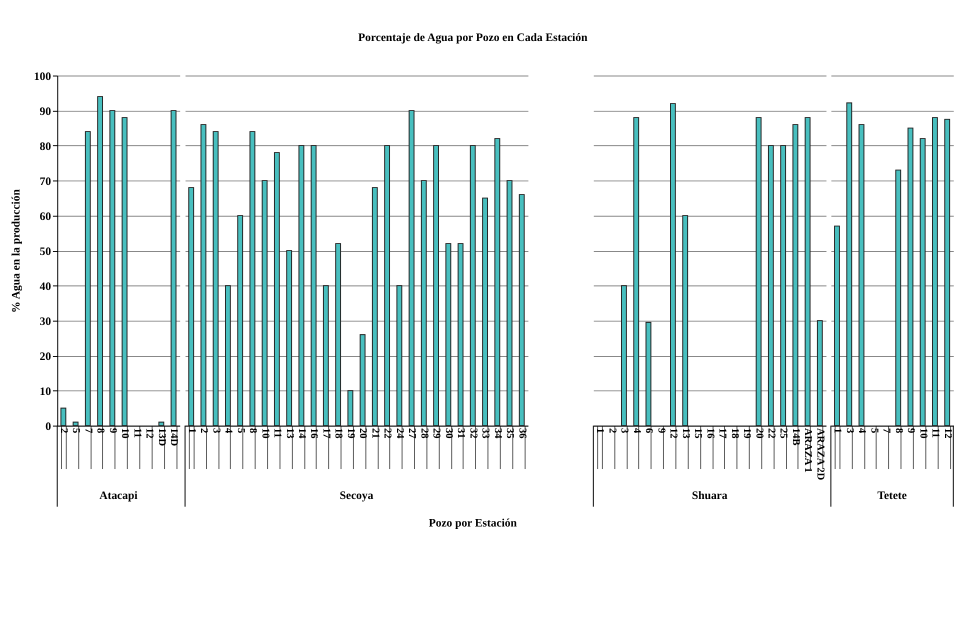  Describe the element at coordinates (46, 146) in the screenshot. I see `y-tick-label: 80` at that location.